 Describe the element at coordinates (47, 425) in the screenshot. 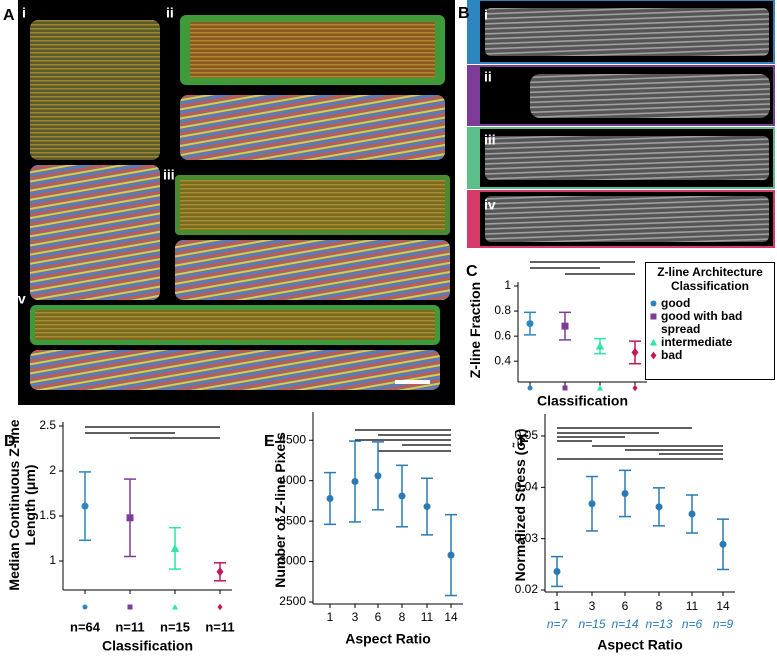

I see `y-tick-label: 2.5` at that location.